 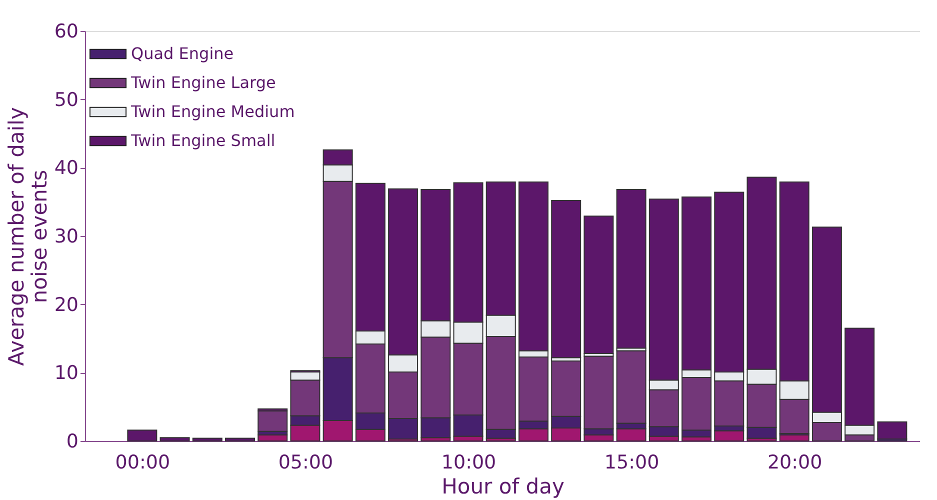 I want to click on x-tick-label: 20:00, so click(x=794, y=463).